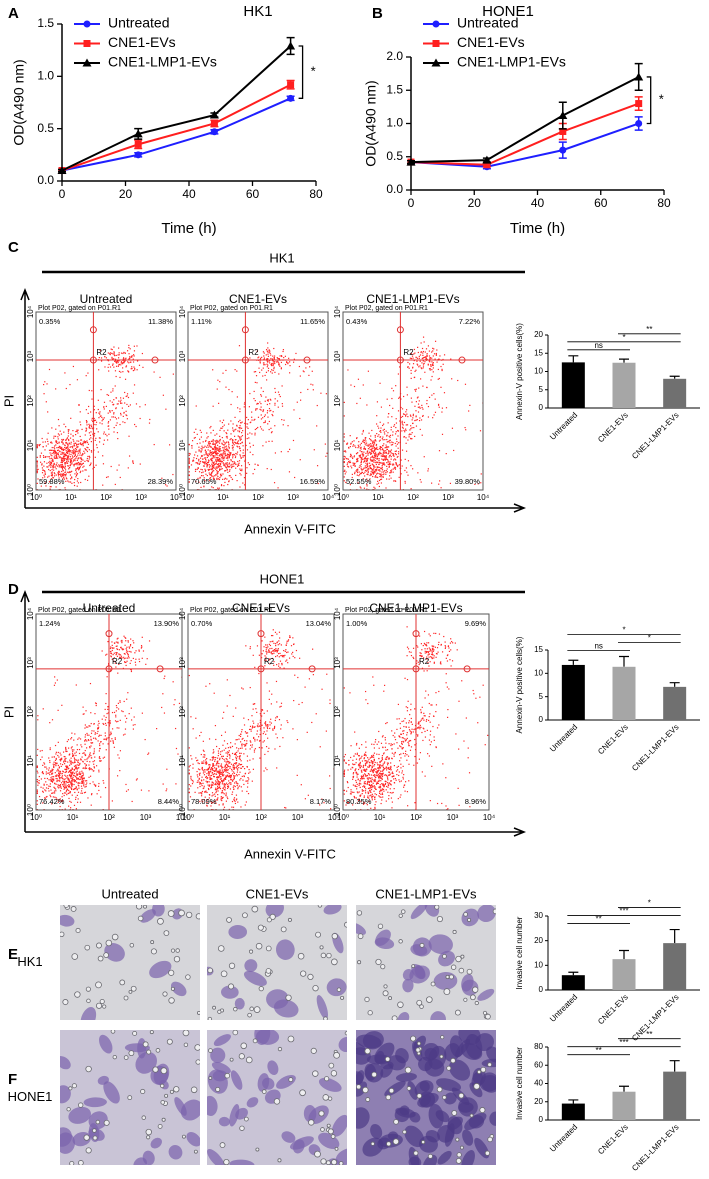 This screenshot has width=709, height=1179. What do you see at coordinates (214, 132) in the screenshot?
I see `marker` at bounding box center [214, 132].